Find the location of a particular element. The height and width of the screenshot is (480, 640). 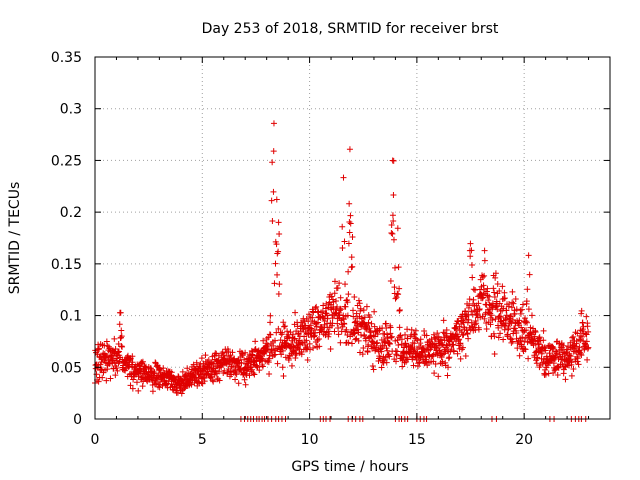

y-tick-label: 0.05 is located at coordinates (66, 368).